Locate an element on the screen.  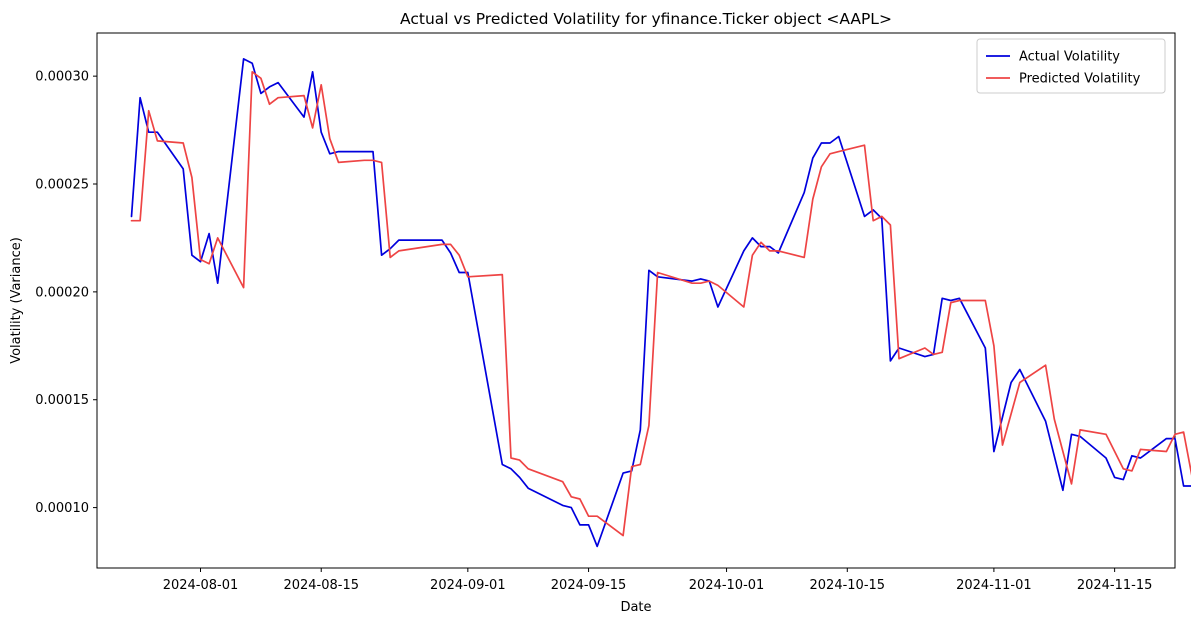
x-axis-label: Date is located at coordinates (635, 607).